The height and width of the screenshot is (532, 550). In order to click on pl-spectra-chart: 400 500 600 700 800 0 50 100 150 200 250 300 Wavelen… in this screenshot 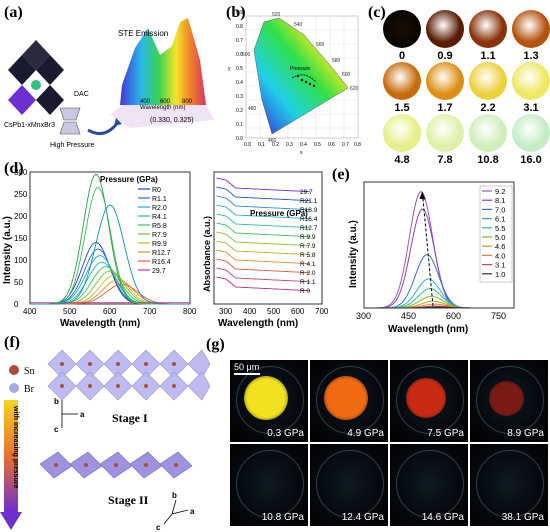, I will do `click(99, 248)`.